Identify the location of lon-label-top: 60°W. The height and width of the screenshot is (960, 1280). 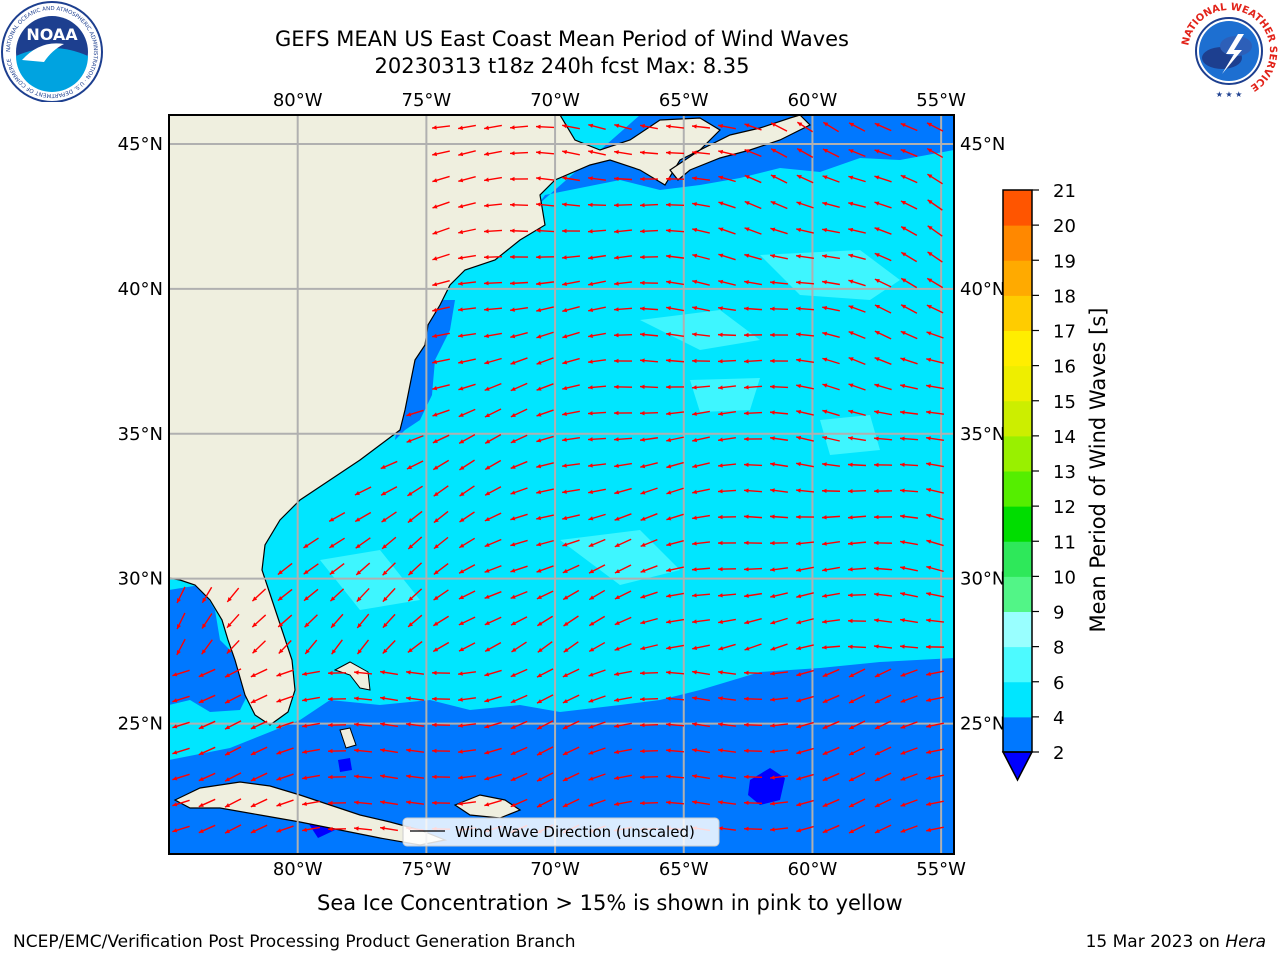
(813, 100).